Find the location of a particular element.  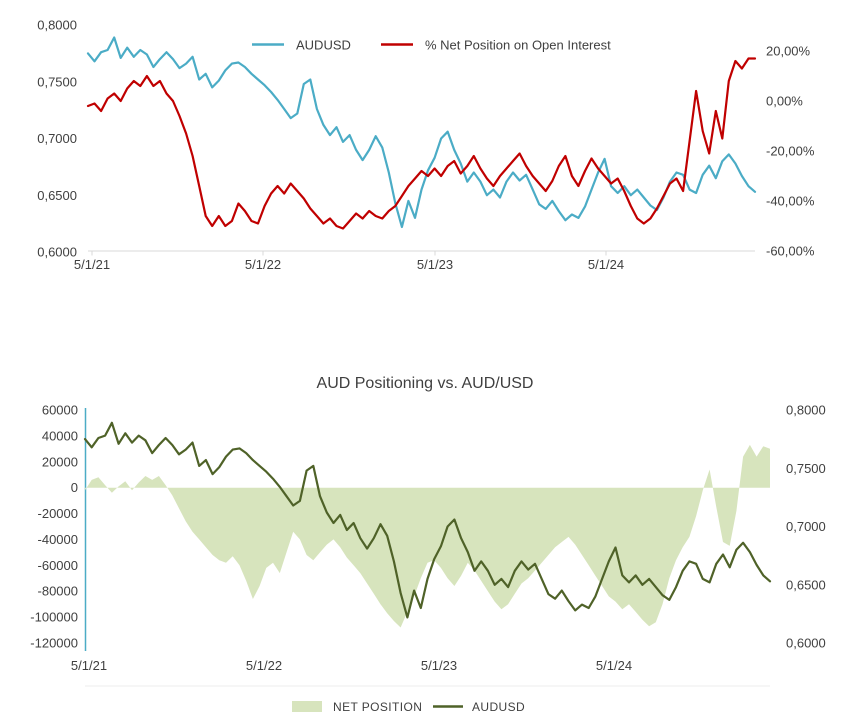

left-axis-tick-label: 20000 is located at coordinates (60, 461).